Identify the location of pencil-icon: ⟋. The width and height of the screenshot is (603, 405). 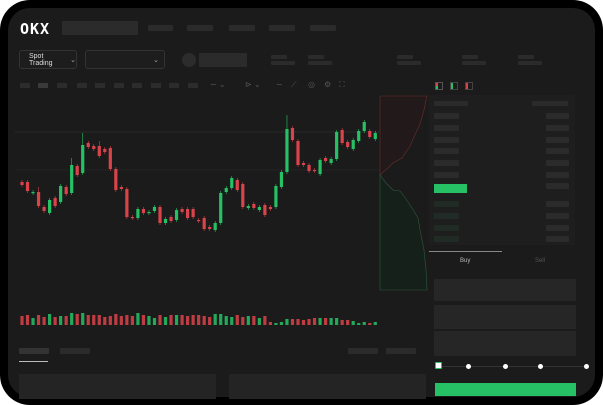
(294, 84).